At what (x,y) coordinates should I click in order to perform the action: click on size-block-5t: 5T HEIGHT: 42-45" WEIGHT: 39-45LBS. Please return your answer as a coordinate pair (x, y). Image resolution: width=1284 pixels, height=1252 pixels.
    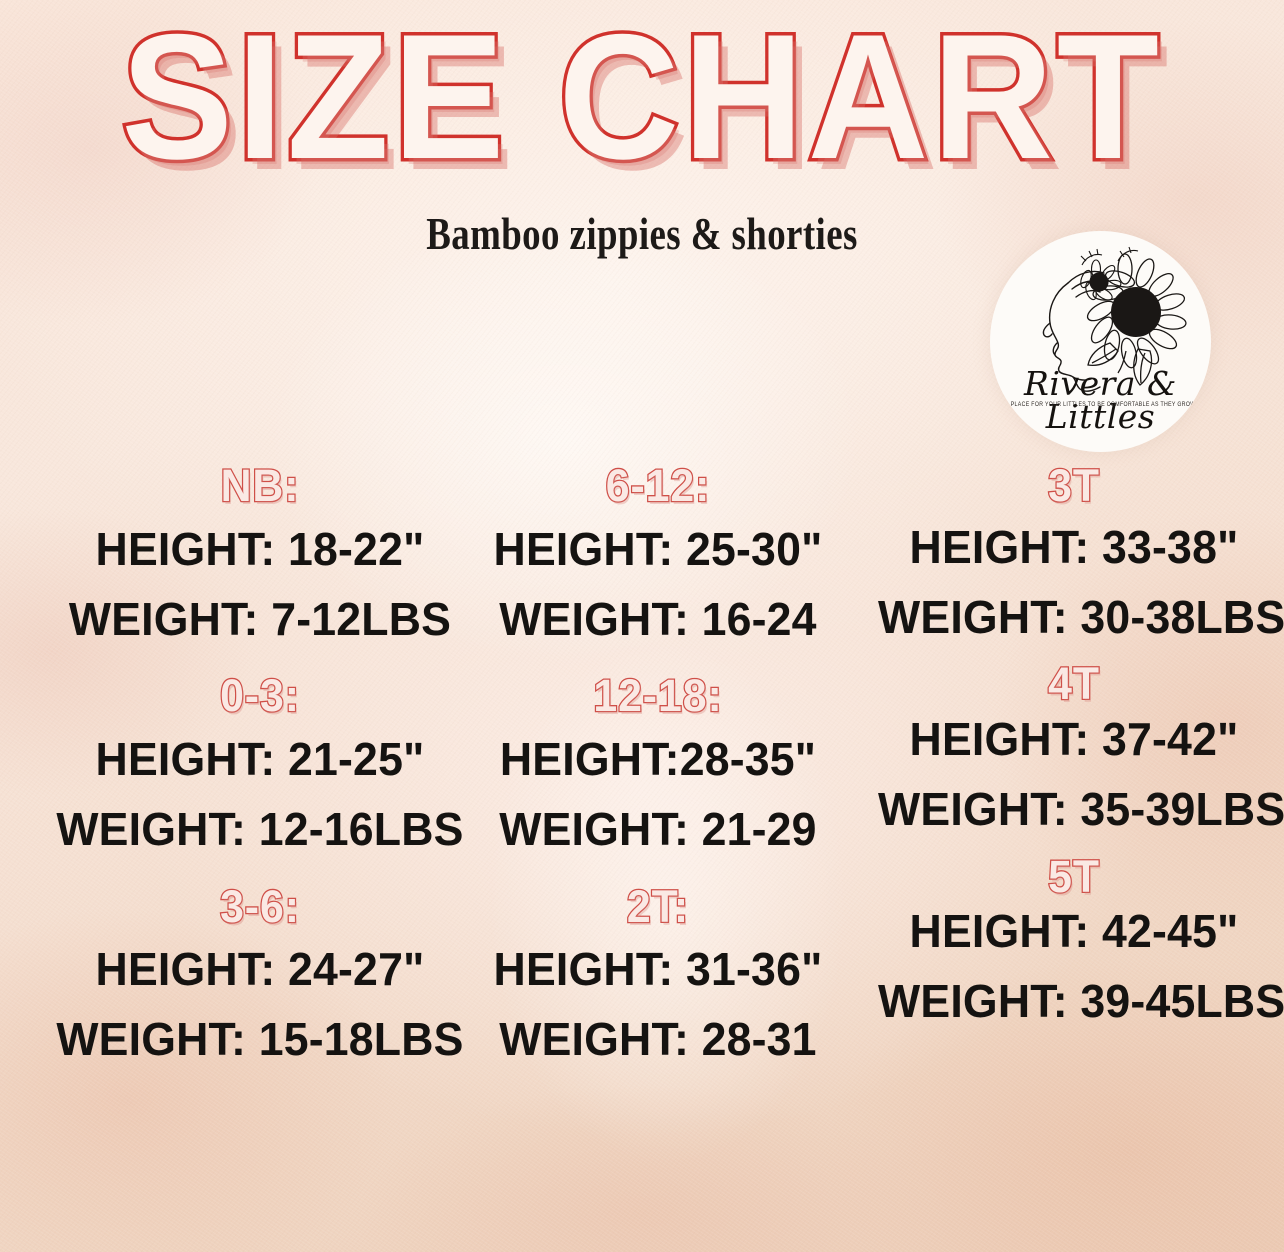
    Looking at the image, I should click on (1078, 946).